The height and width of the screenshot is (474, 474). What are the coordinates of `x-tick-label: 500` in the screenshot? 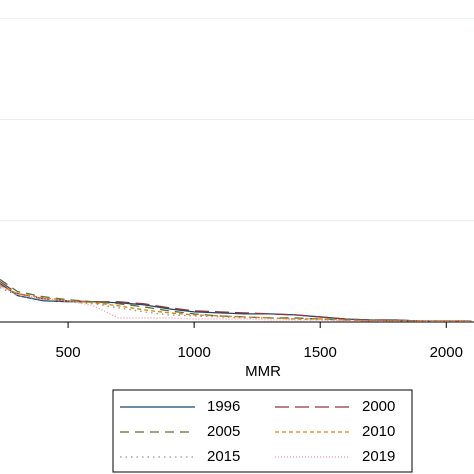 It's located at (68, 352).